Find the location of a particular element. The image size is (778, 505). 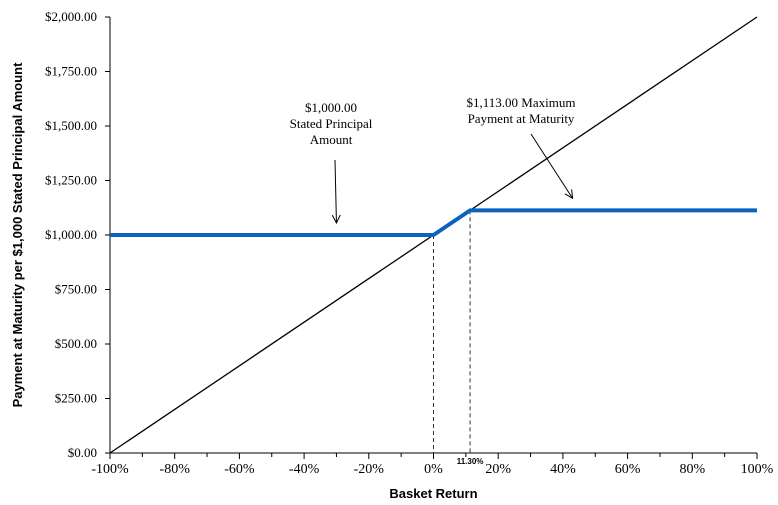

y-tick-label: $1,500.00 is located at coordinates (71, 125).